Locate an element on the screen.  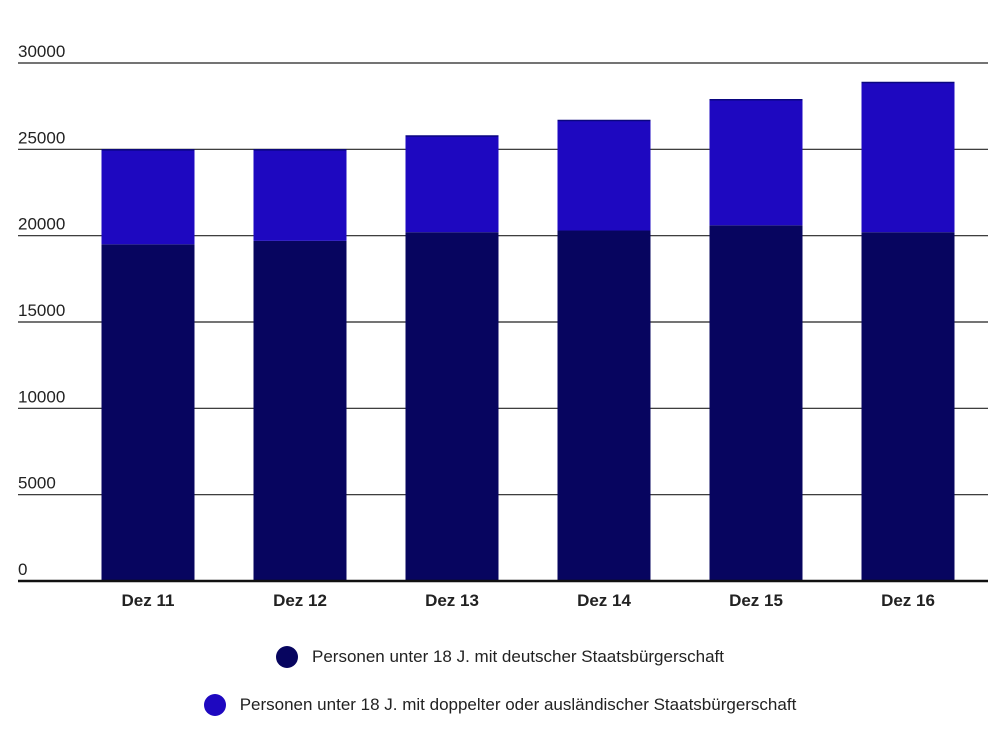
y-tick-label-25000: 25000 is located at coordinates (41, 137).